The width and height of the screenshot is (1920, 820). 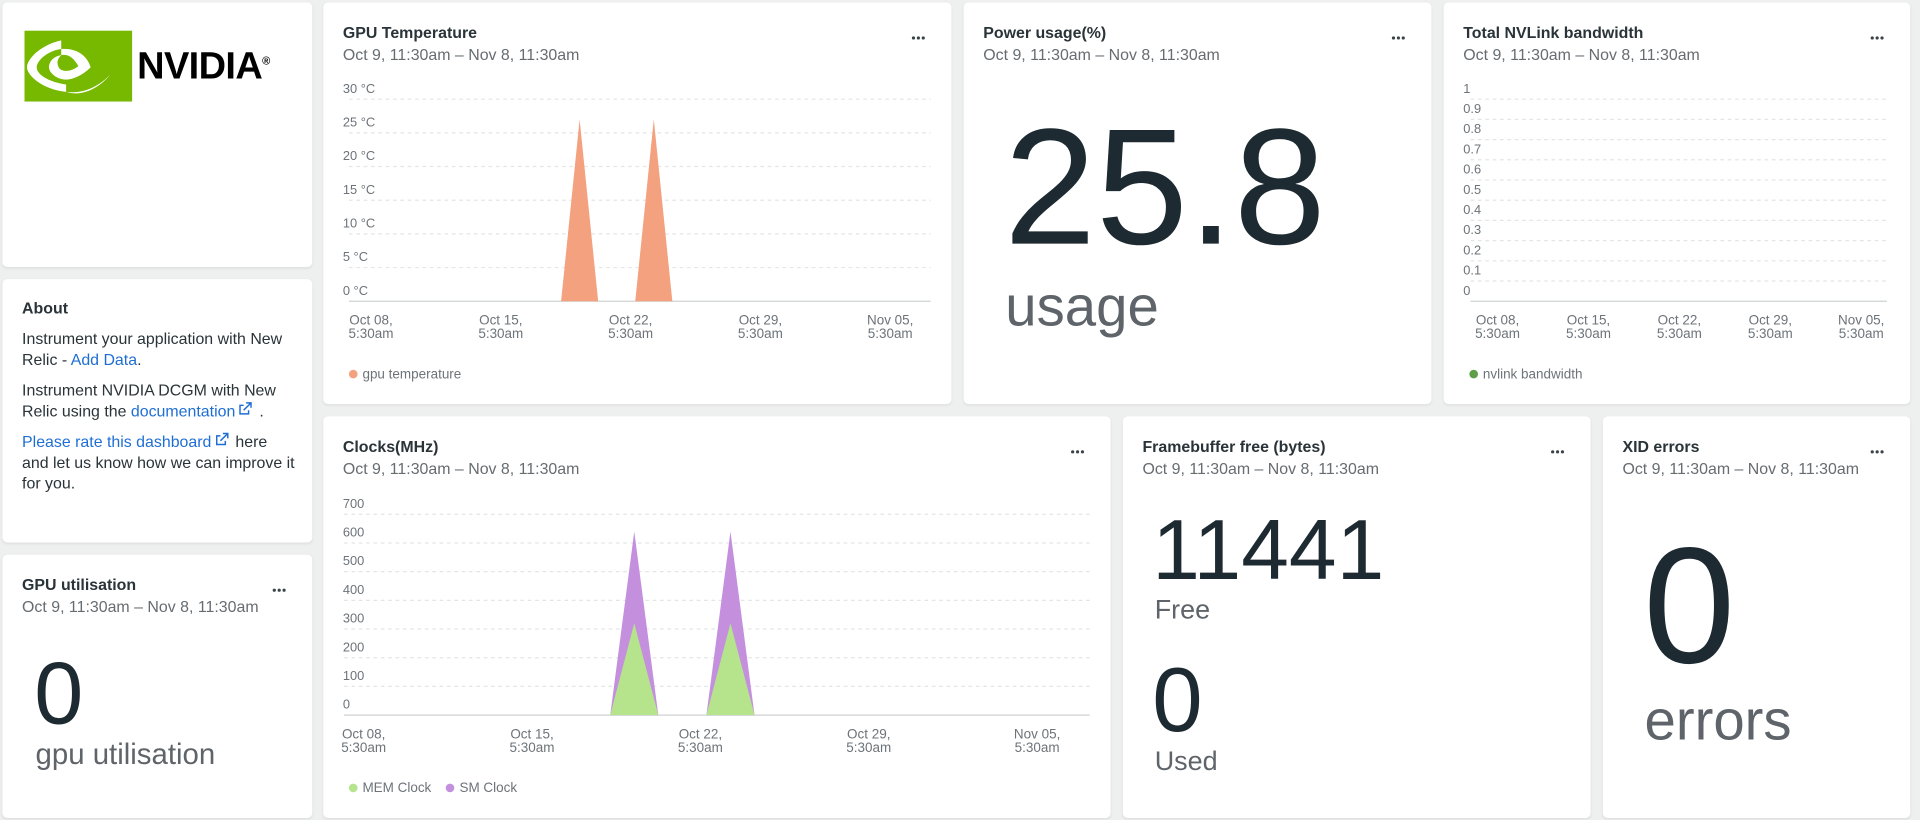 What do you see at coordinates (45, 308) in the screenshot?
I see `about-title: About` at bounding box center [45, 308].